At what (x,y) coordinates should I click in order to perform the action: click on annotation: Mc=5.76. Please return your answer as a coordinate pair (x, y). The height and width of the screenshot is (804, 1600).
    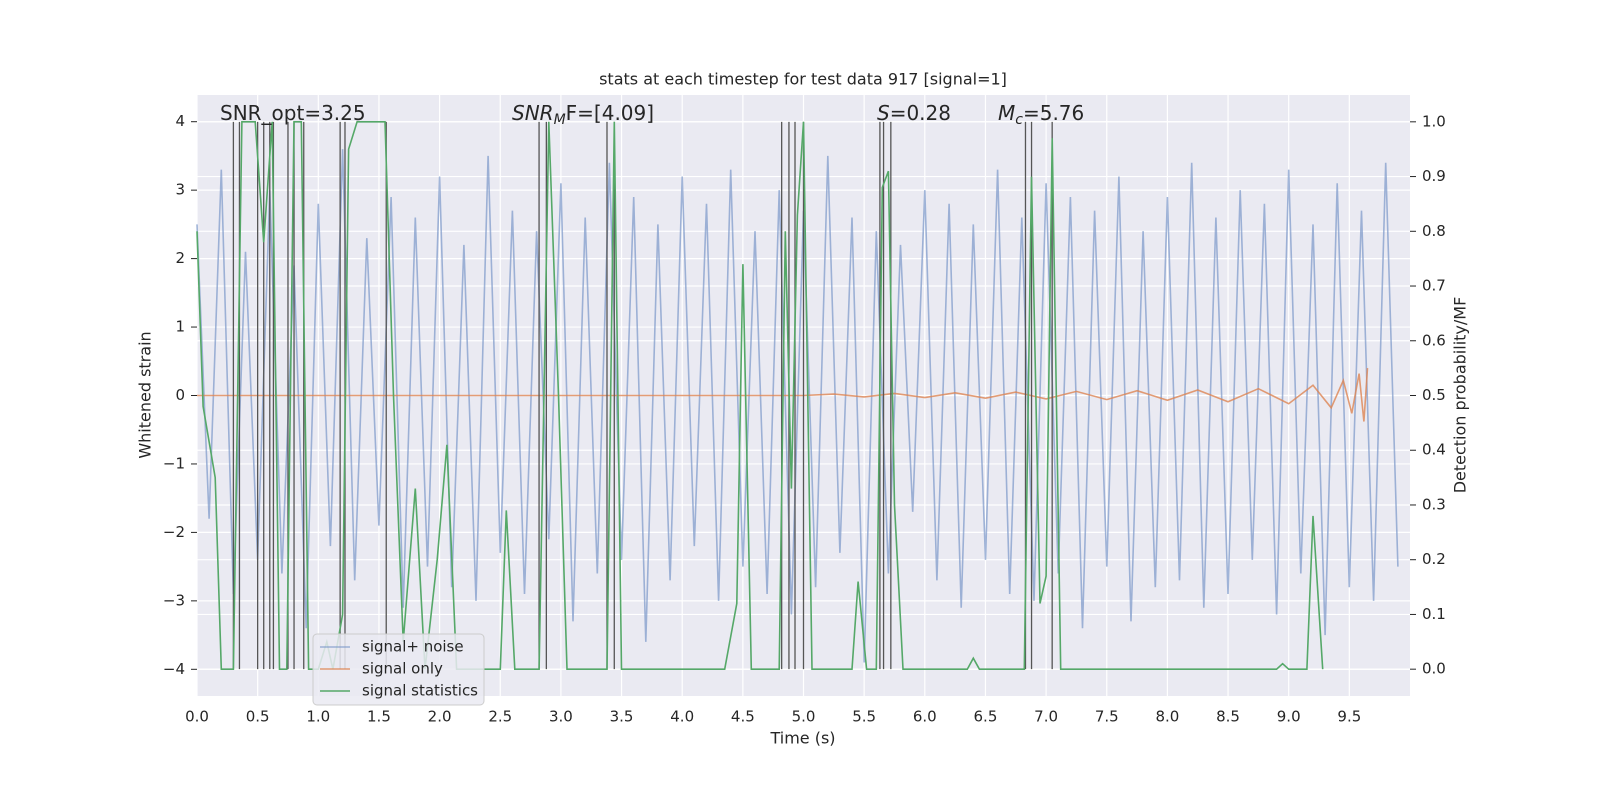
    Looking at the image, I should click on (1041, 115).